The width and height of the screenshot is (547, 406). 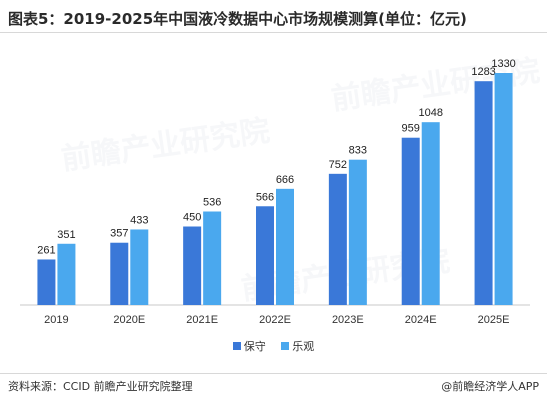 I want to click on x-tick-label-2022E: 2022E, so click(x=275, y=320).